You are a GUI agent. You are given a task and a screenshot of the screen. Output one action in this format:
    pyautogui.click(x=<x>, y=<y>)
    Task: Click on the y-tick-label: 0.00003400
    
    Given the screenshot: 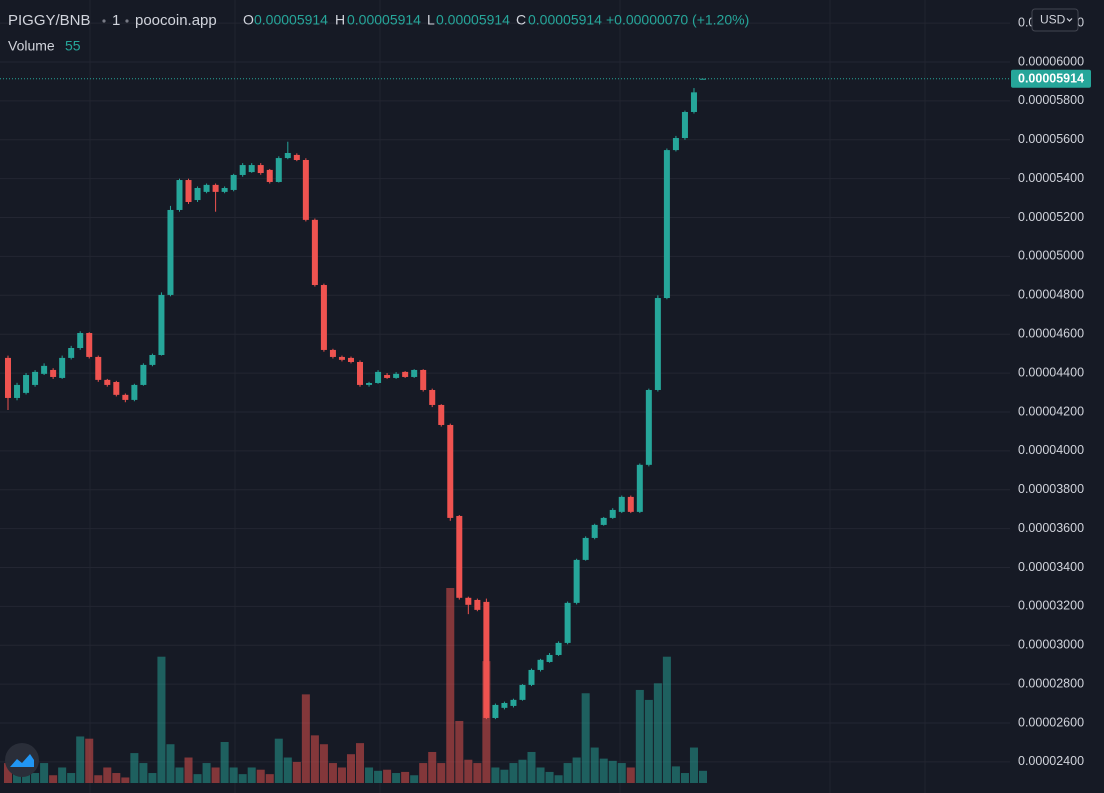 What is the action you would take?
    pyautogui.click(x=1051, y=567)
    